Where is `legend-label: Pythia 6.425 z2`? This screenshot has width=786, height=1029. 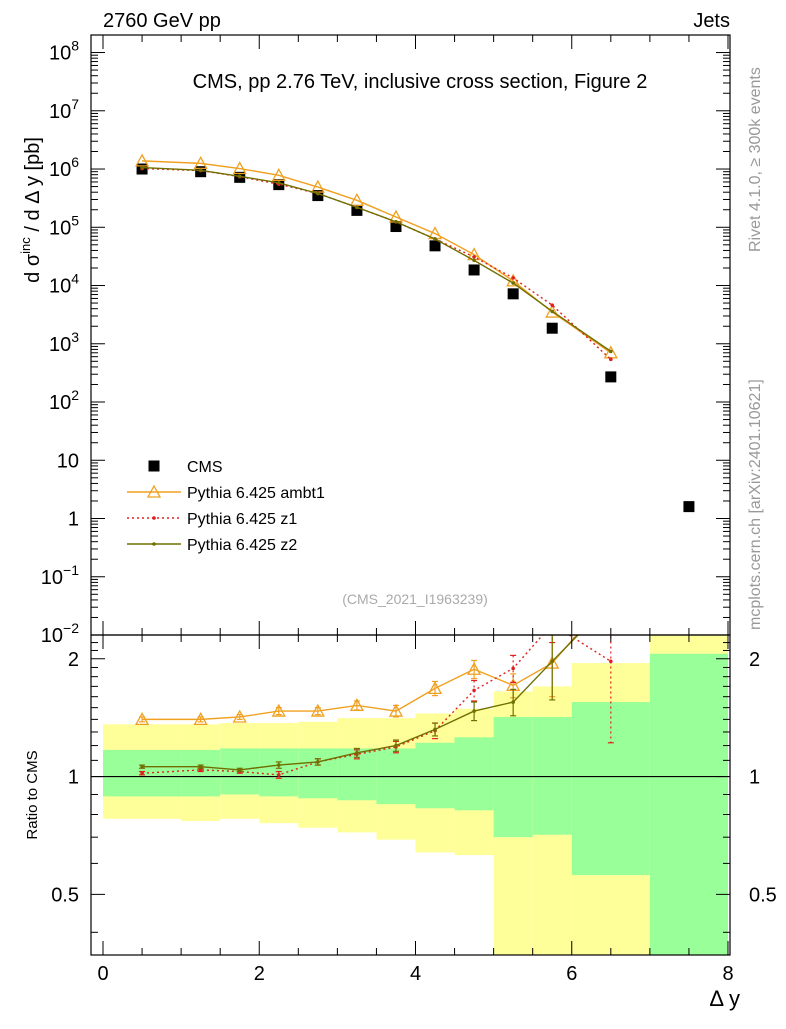 legend-label: Pythia 6.425 z2 is located at coordinates (242, 545).